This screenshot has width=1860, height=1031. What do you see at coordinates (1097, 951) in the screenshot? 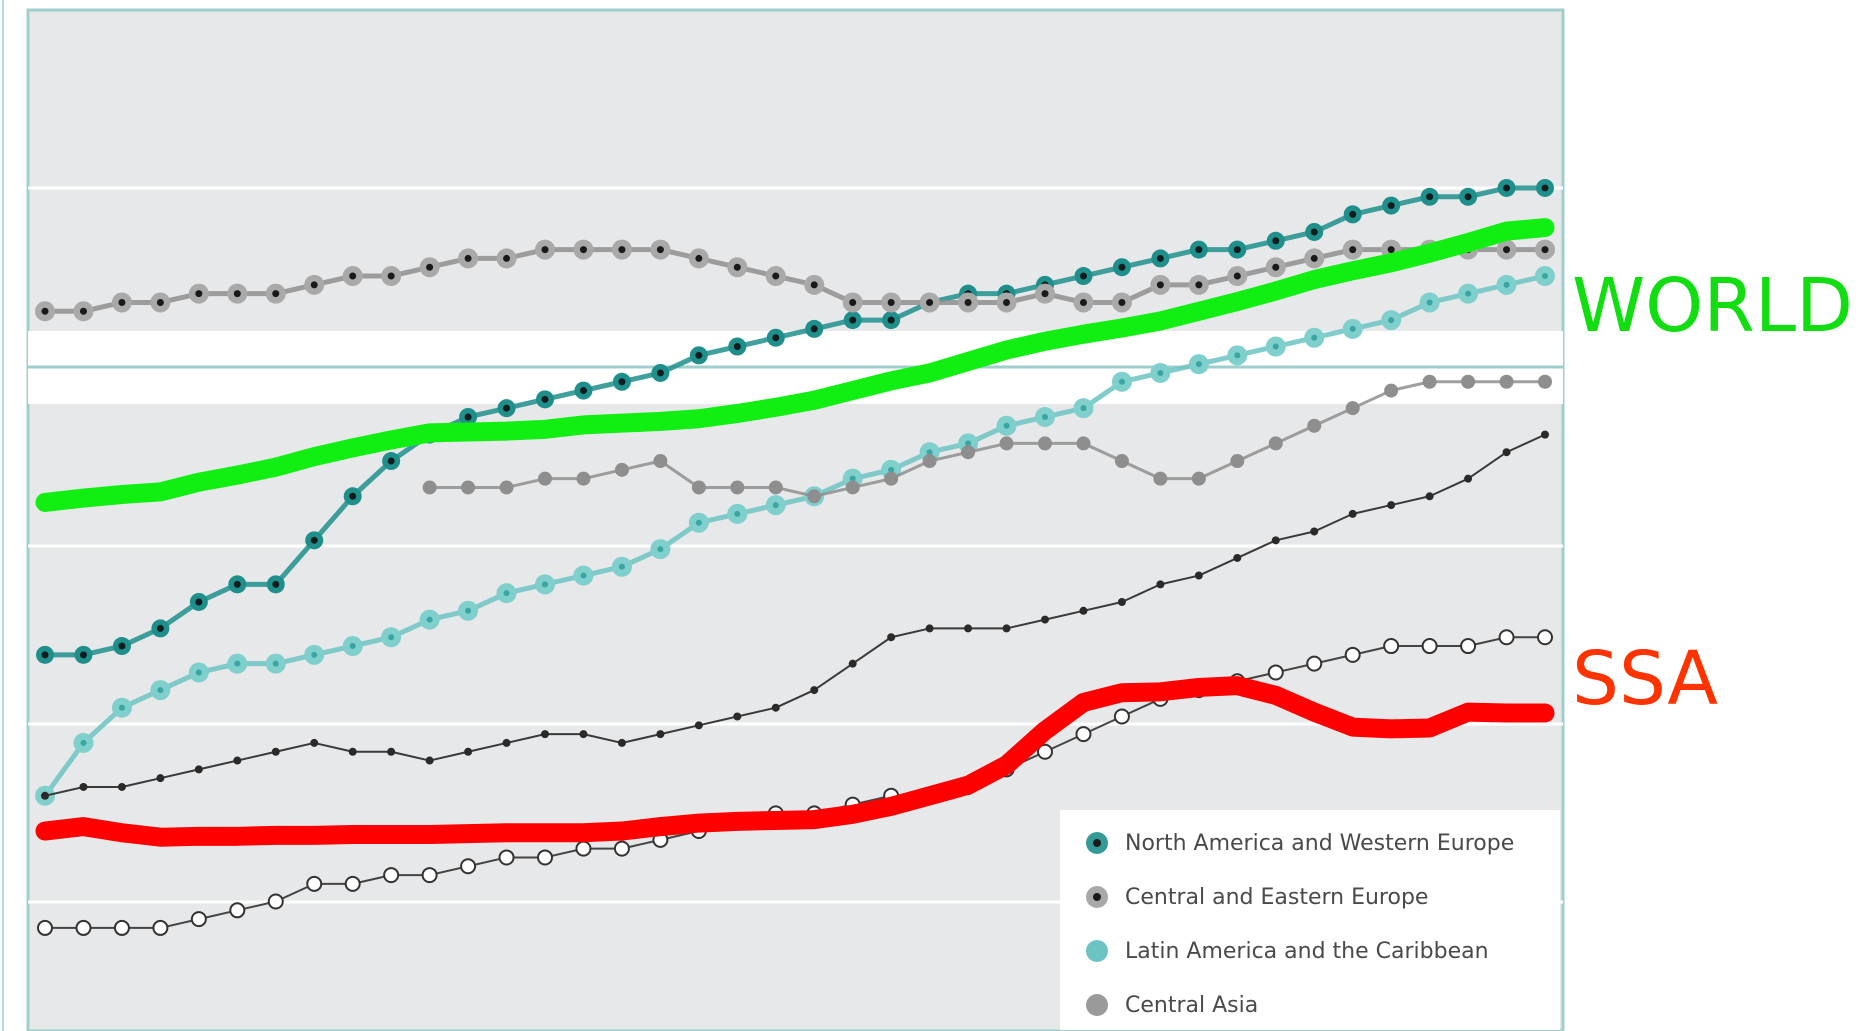
I see `legend-marker-icon` at bounding box center [1097, 951].